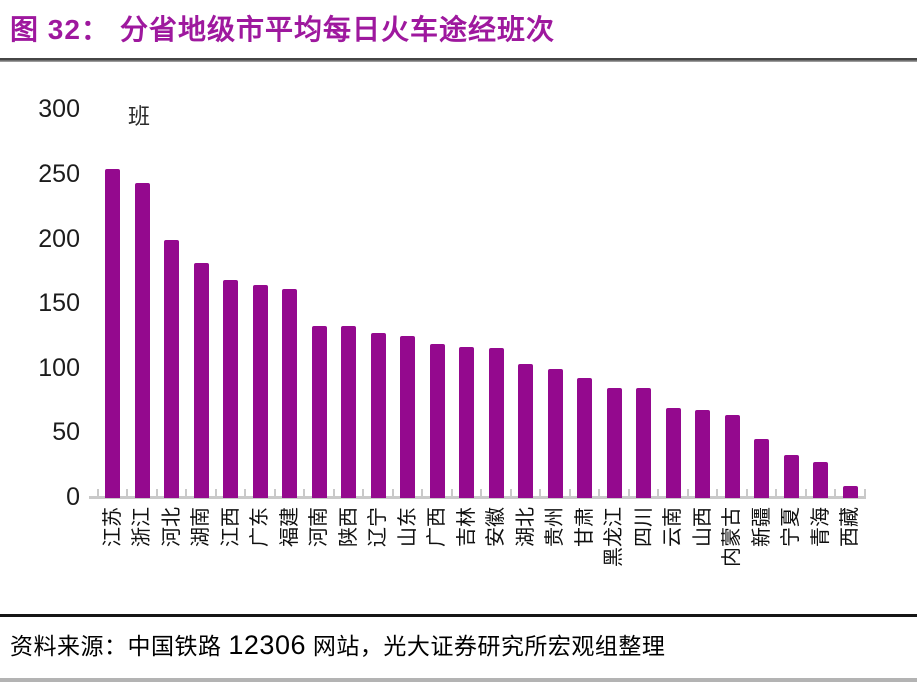  What do you see at coordinates (477, 497) in the screenshot?
I see `x-axis-line` at bounding box center [477, 497].